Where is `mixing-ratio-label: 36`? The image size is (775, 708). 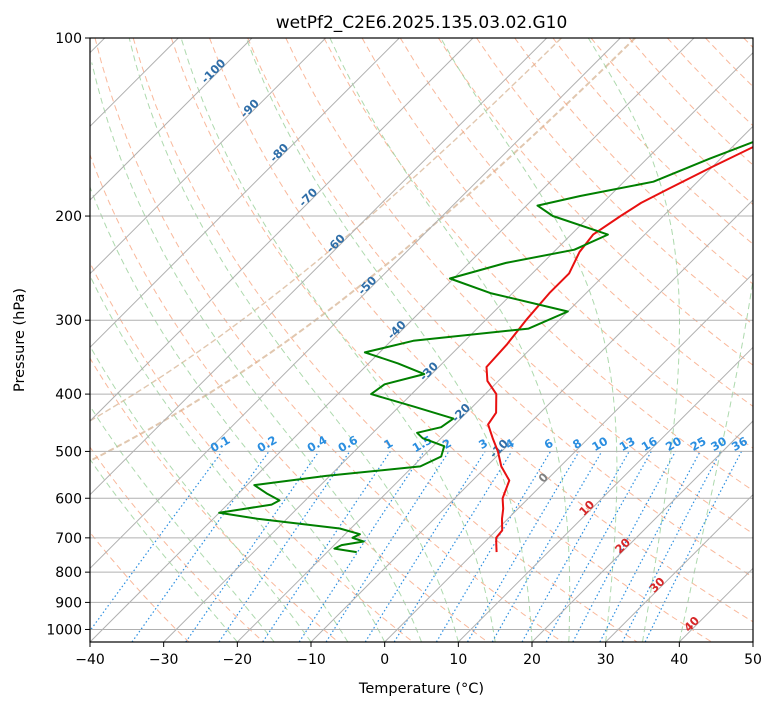
mixing-ratio-label: 36 is located at coordinates (739, 444).